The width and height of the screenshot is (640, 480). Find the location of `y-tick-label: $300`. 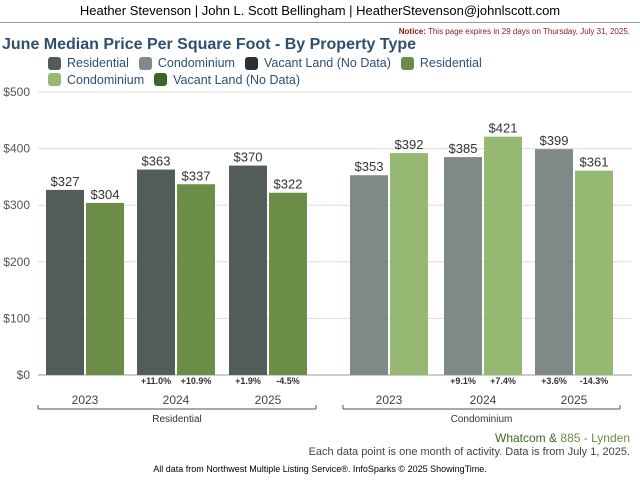

y-tick-label: $300 is located at coordinates (16, 205).